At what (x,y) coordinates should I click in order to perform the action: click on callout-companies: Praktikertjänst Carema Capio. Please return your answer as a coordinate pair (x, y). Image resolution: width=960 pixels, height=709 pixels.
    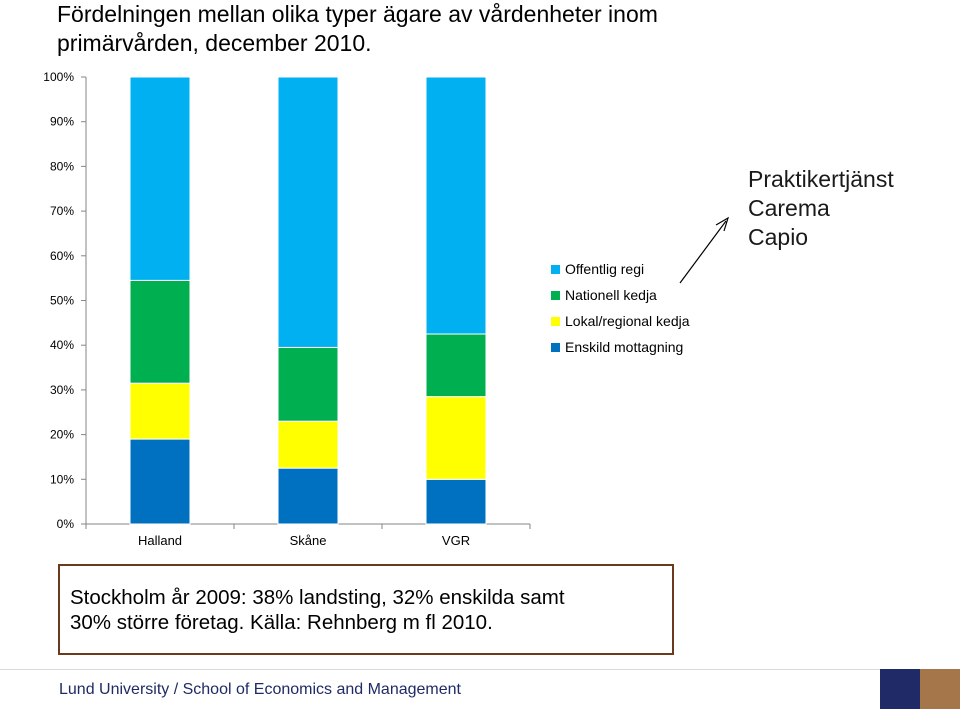
    Looking at the image, I should click on (821, 208).